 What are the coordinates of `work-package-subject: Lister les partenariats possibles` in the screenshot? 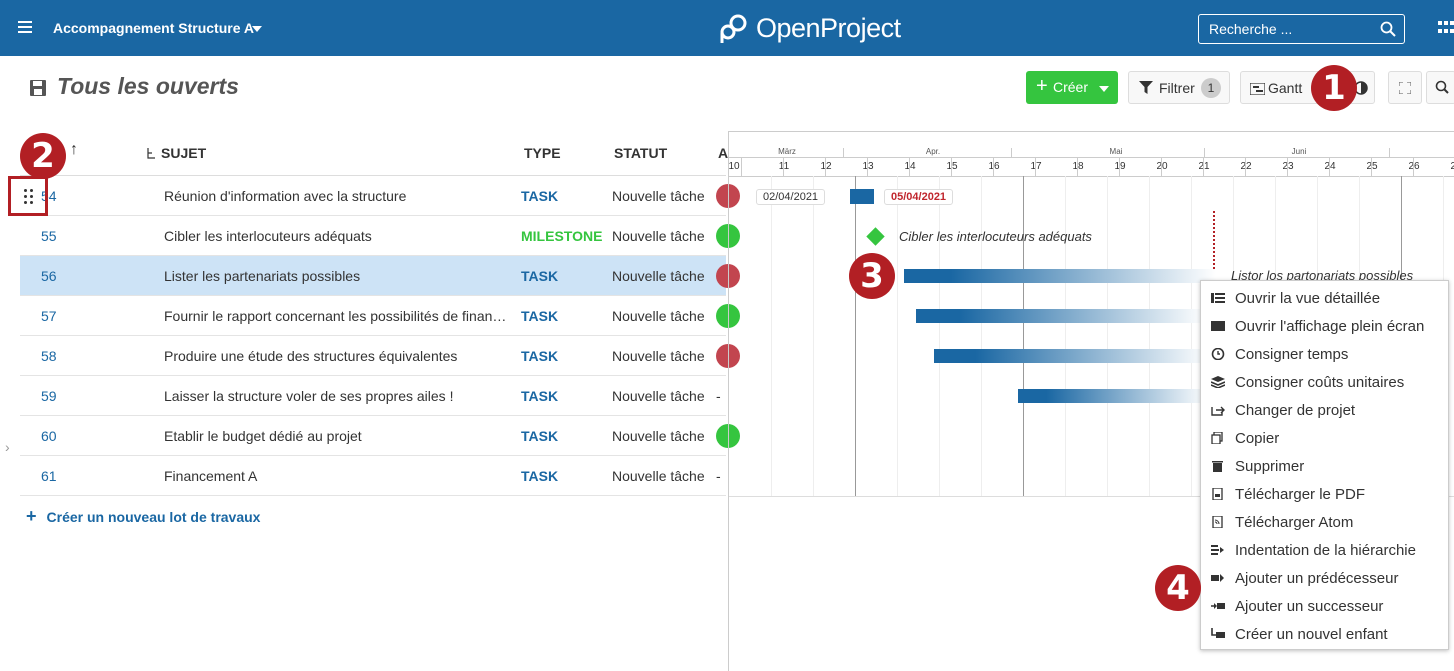 It's located at (262, 276).